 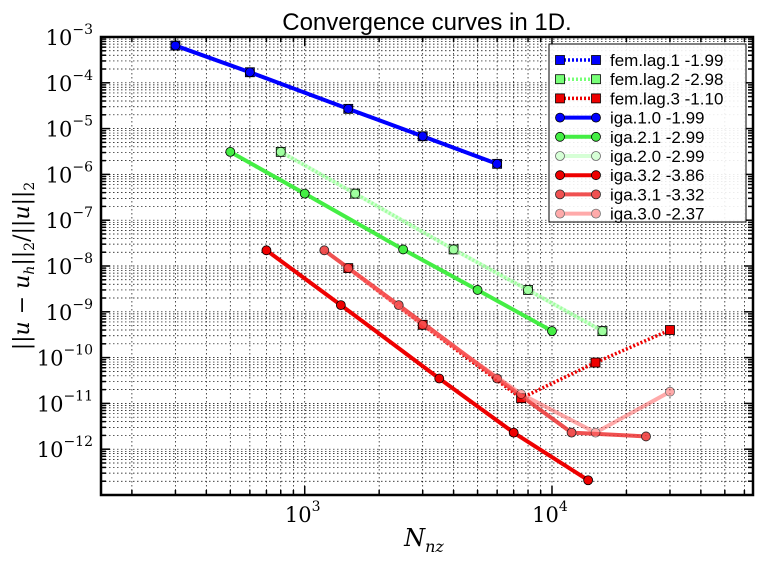 What do you see at coordinates (426, 22) in the screenshot?
I see `chart-title: Convergence curves in 1D.` at bounding box center [426, 22].